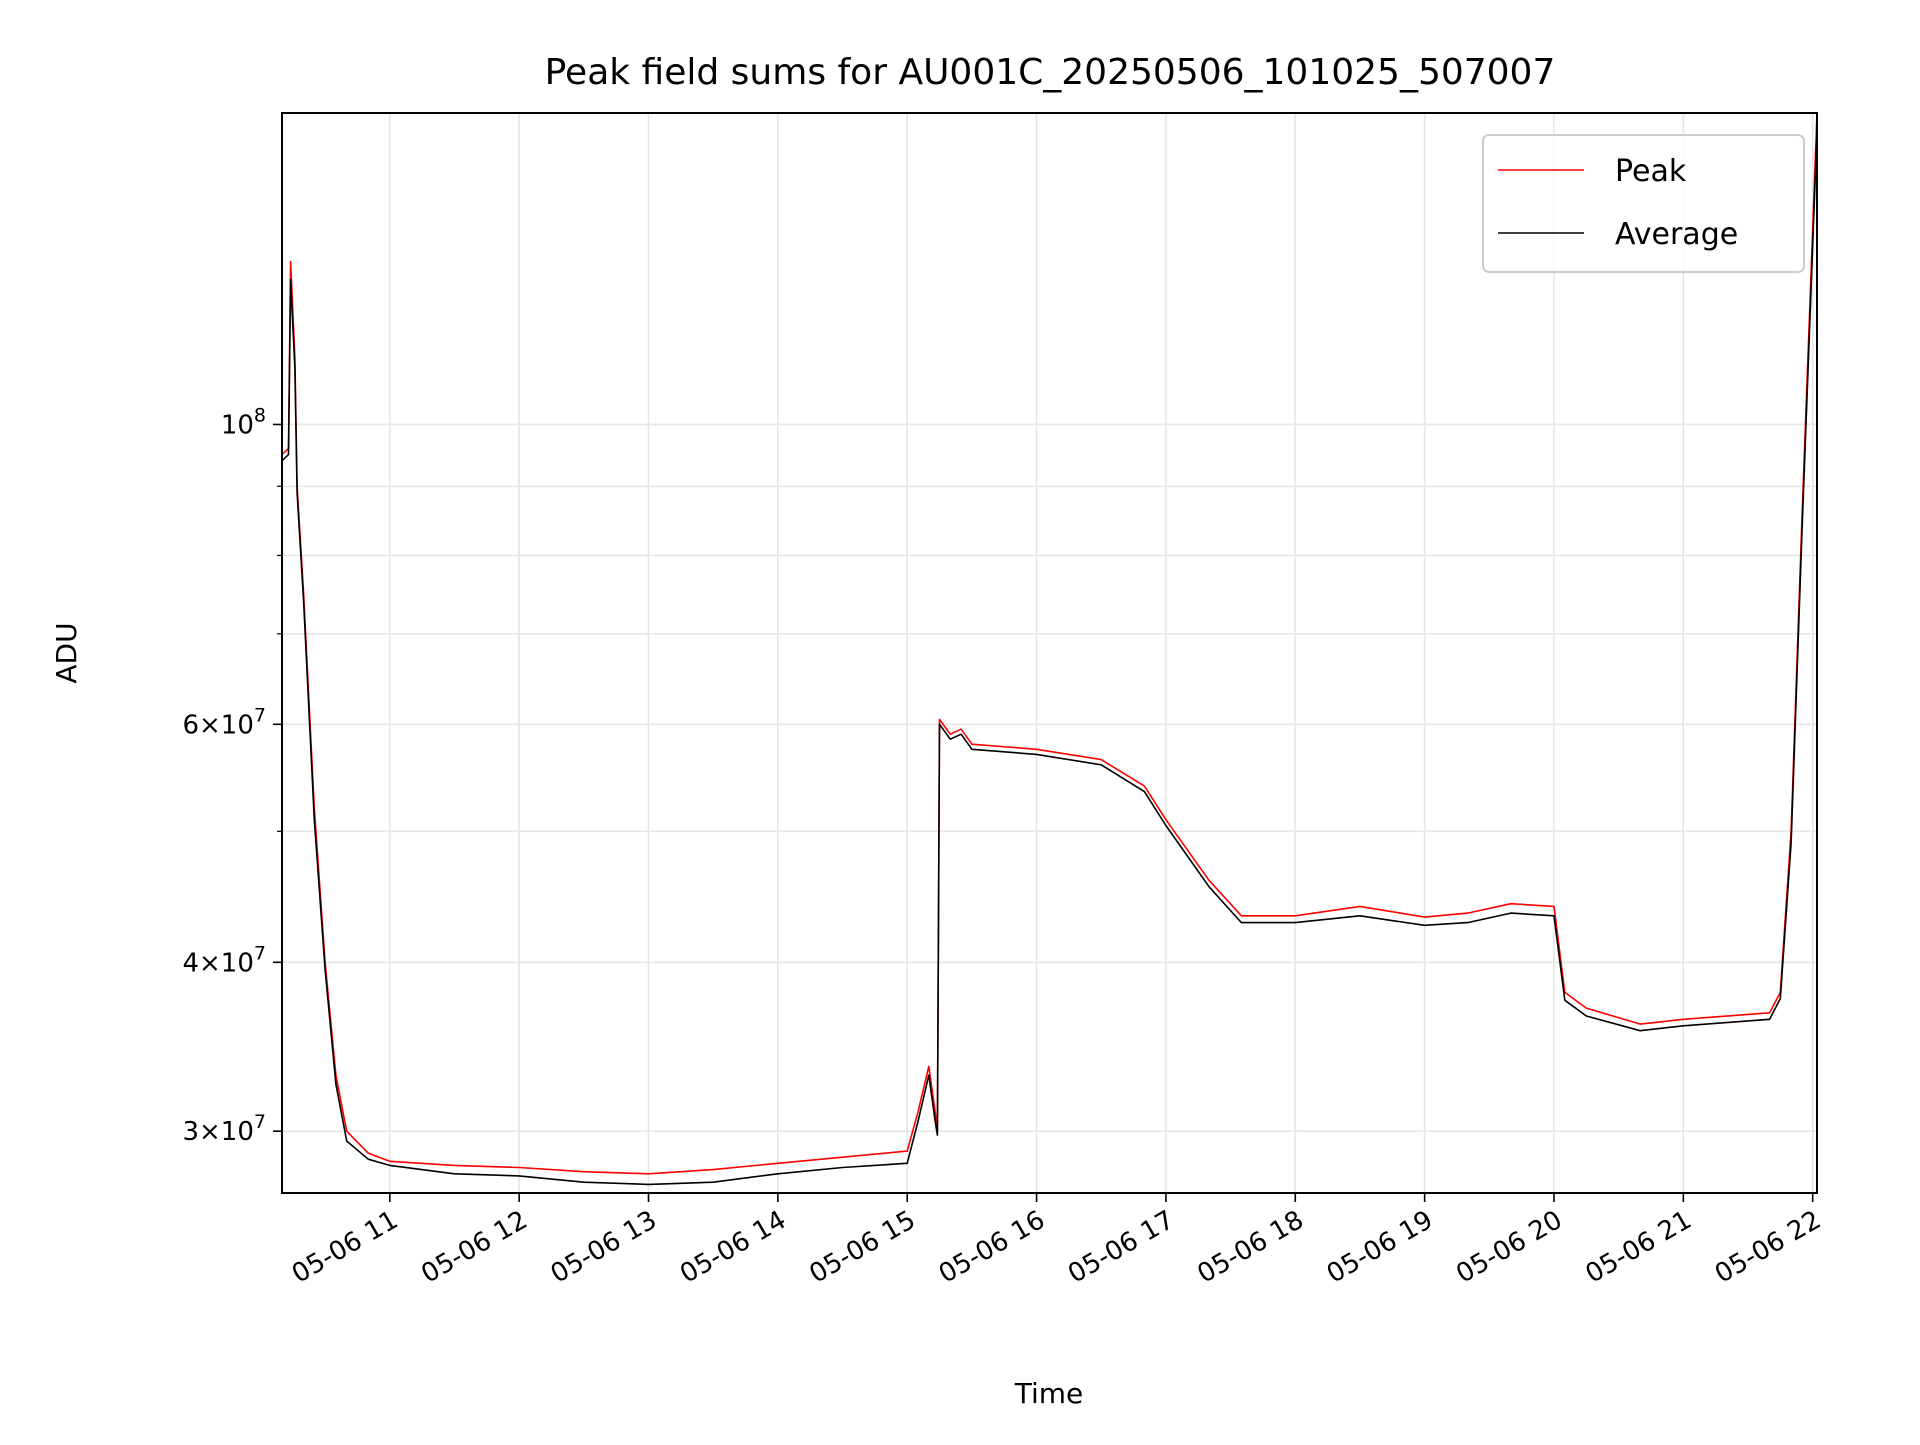 The height and width of the screenshot is (1445, 1920). I want to click on x-axis-title: Time, so click(1049, 1393).